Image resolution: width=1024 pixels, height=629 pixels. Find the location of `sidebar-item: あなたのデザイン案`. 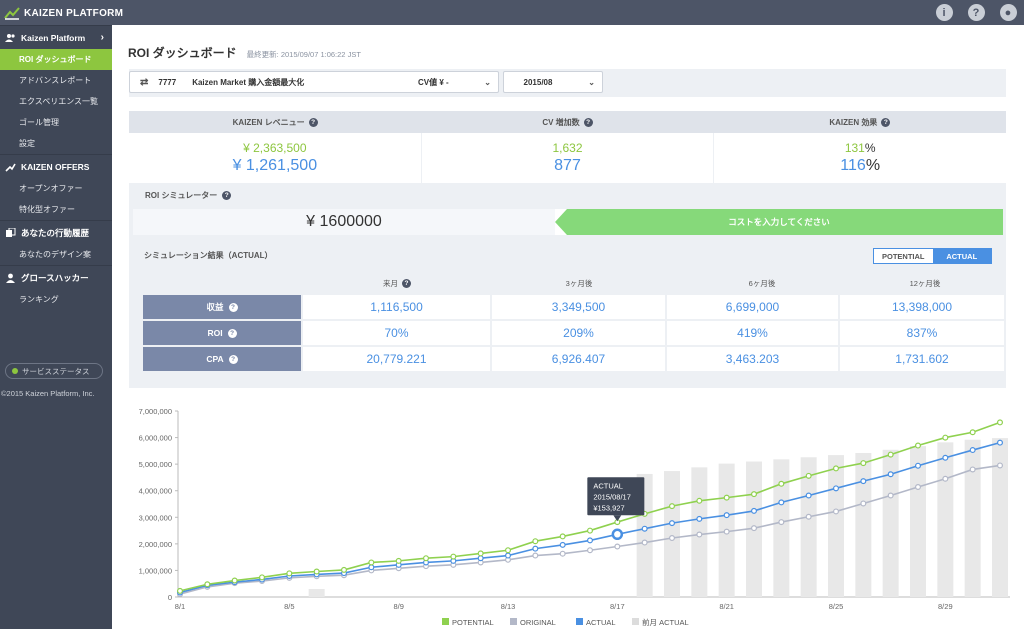

sidebar-item: あなたのデザイン案 is located at coordinates (55, 254).